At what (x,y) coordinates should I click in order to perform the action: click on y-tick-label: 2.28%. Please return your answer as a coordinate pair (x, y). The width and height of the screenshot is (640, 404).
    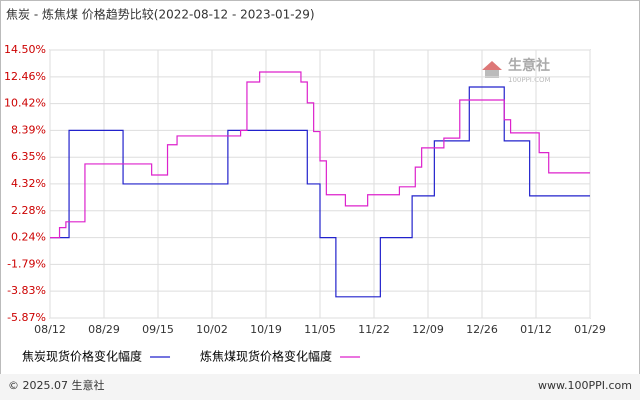
    Looking at the image, I should click on (28, 210).